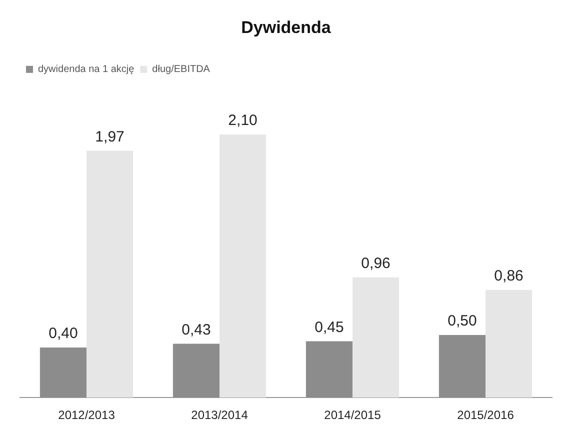 Image resolution: width=572 pixels, height=434 pixels. I want to click on data-label: 1,97, so click(109, 137).